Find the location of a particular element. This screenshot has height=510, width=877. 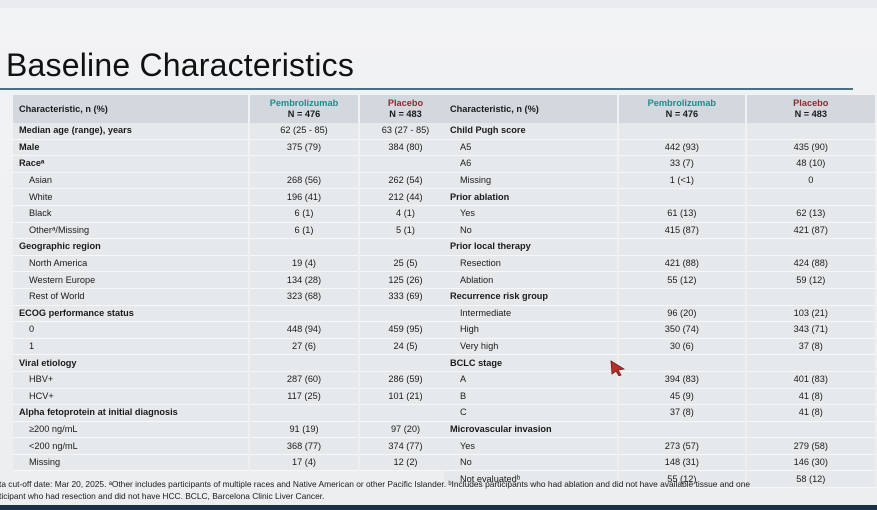

placebo-value: 421 (87) is located at coordinates (810, 231).